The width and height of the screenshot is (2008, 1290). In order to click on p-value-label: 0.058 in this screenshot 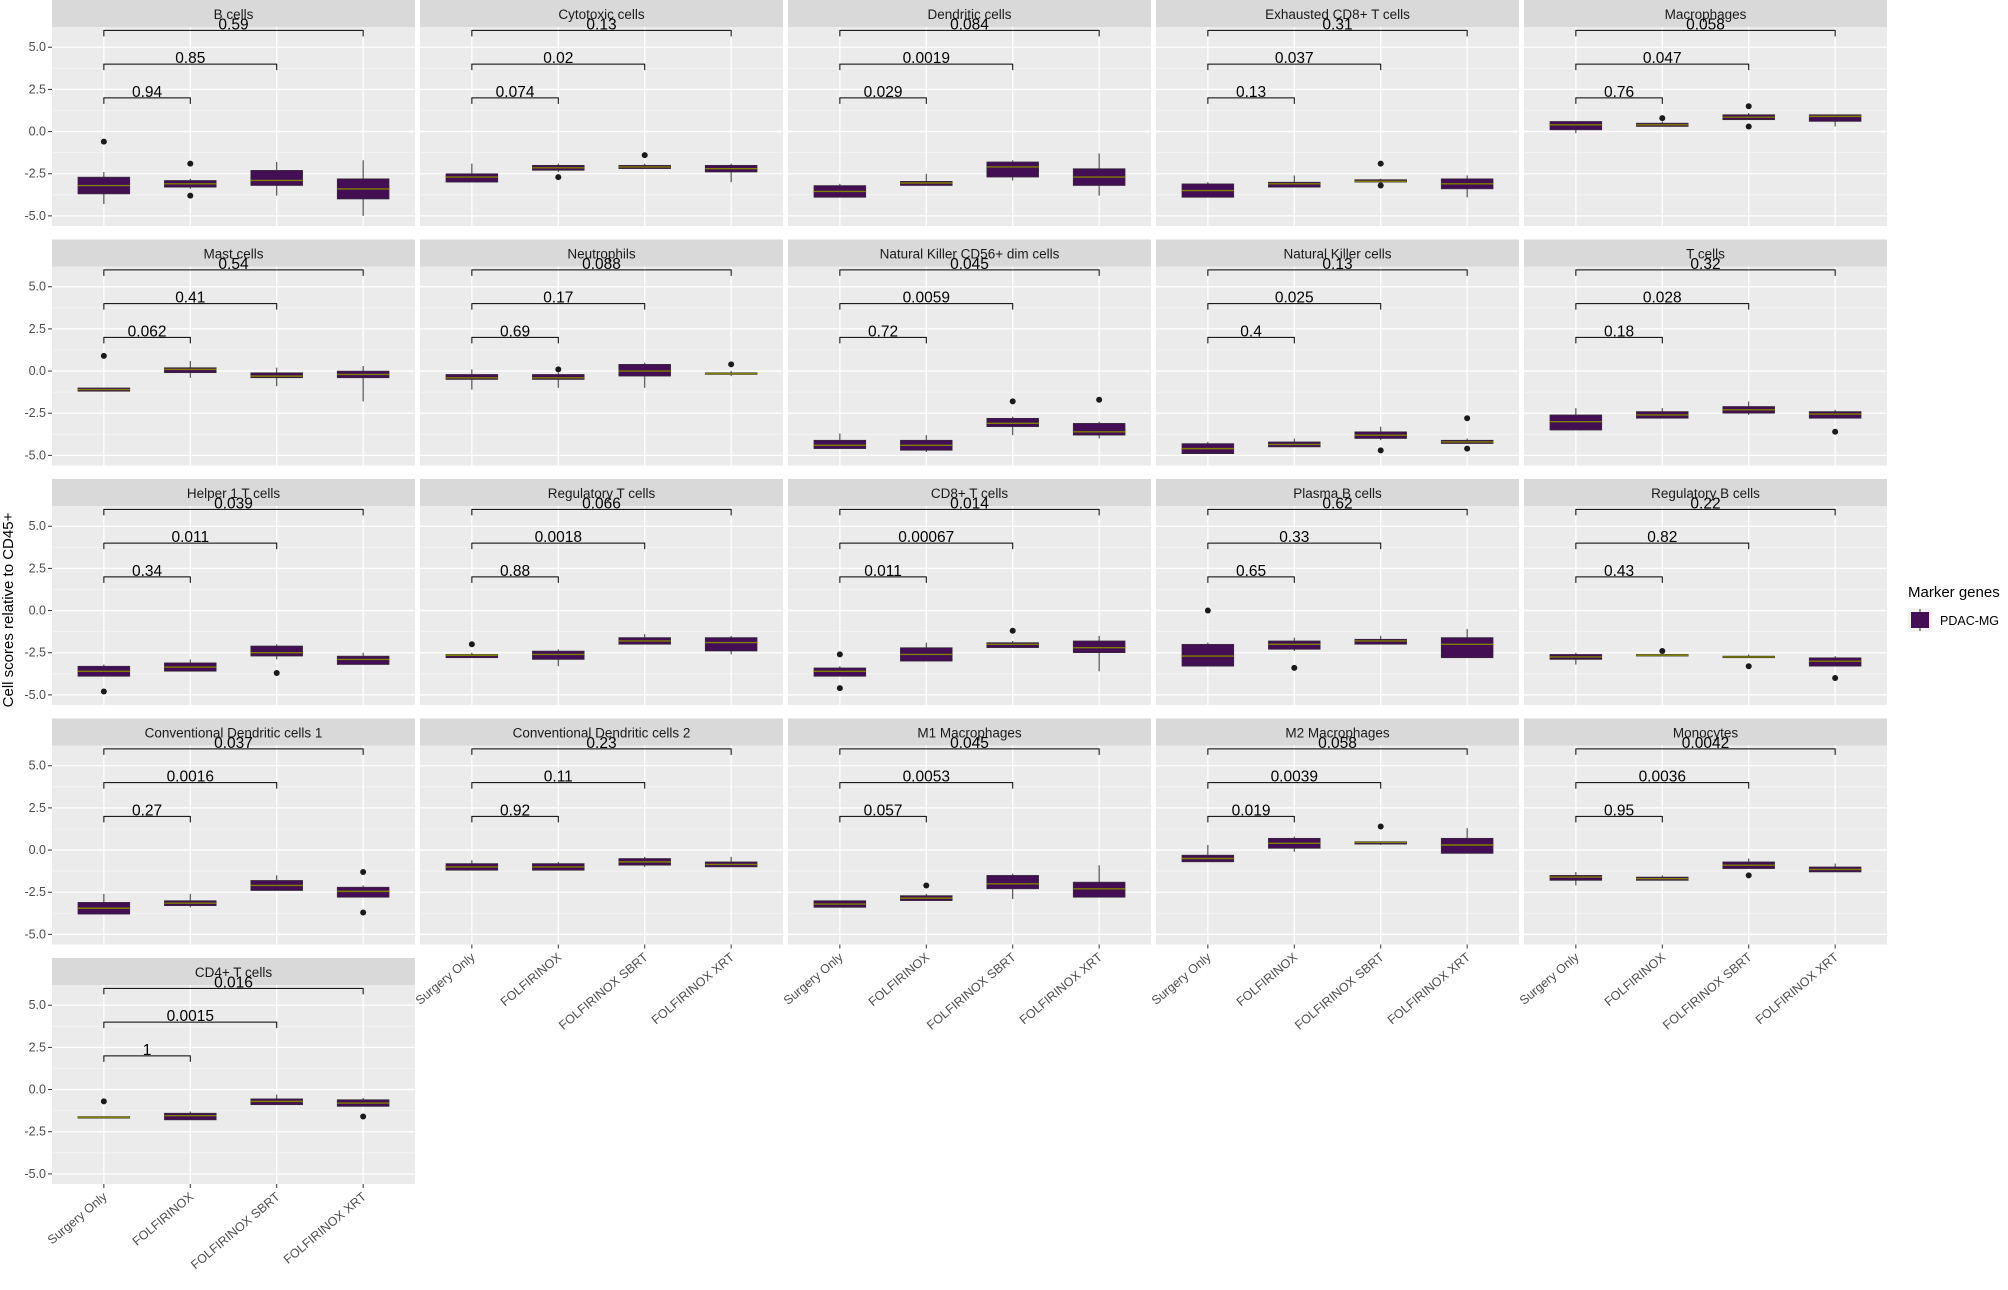, I will do `click(1705, 24)`.